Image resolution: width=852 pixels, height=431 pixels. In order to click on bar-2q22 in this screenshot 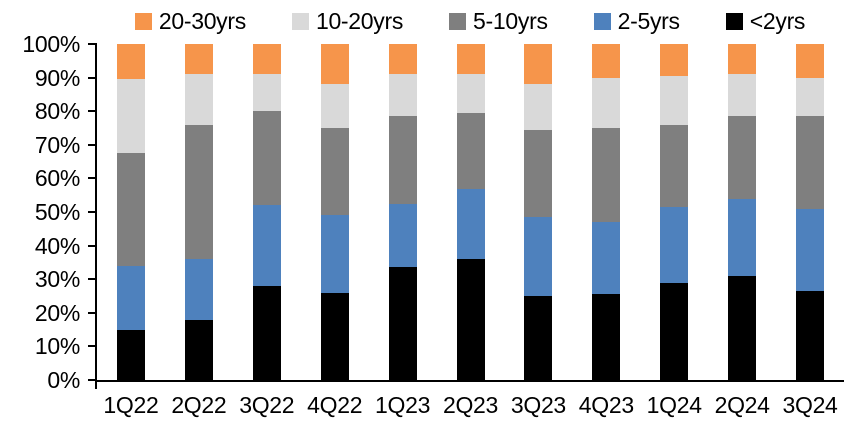, I will do `click(198, 212)`.